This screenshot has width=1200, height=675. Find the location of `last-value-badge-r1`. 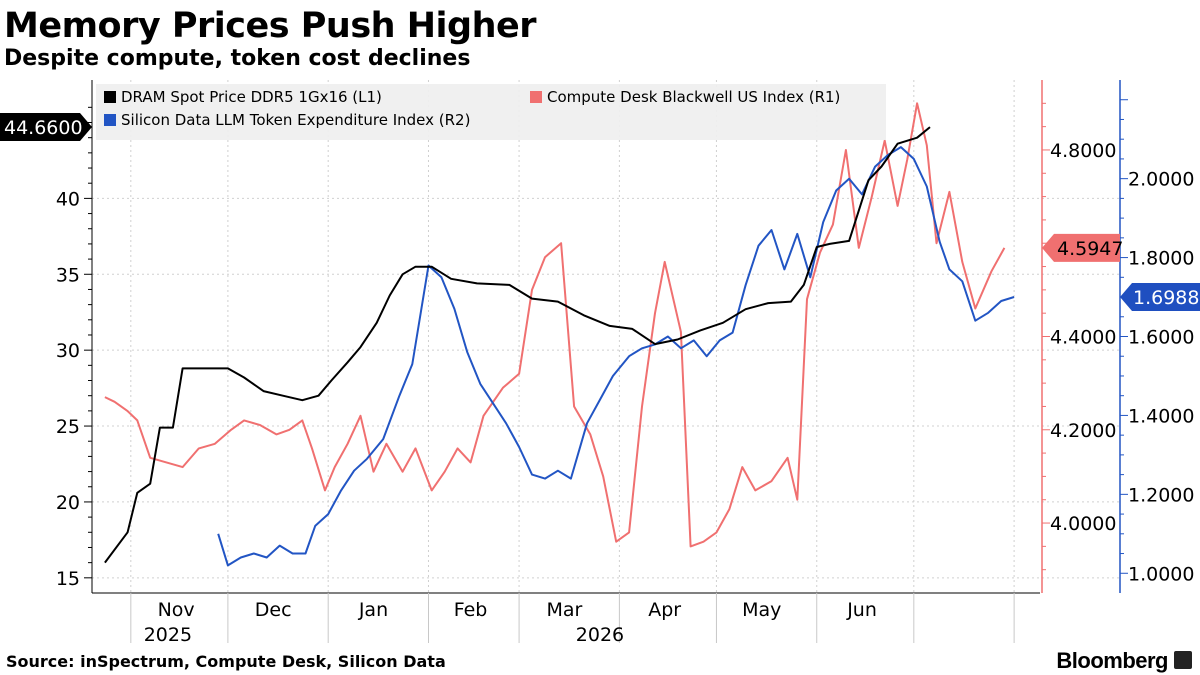

last-value-badge-r1 is located at coordinates (1081, 247).